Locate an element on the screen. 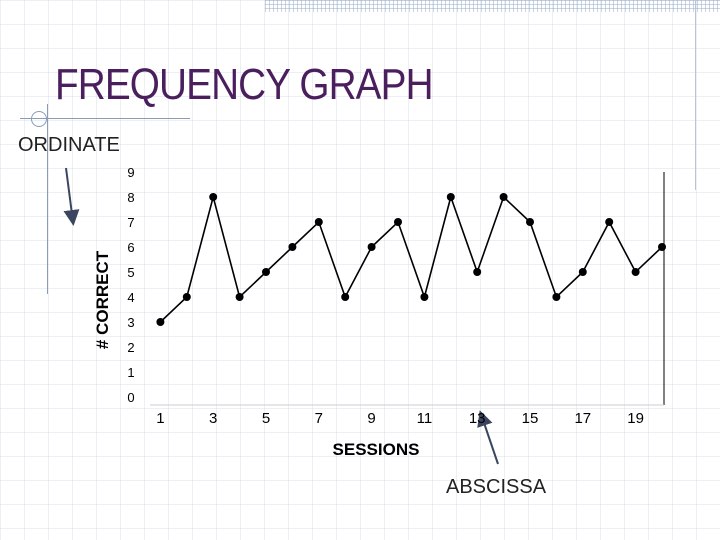 The image size is (720, 540). y-tick-label: 3 is located at coordinates (130, 322).